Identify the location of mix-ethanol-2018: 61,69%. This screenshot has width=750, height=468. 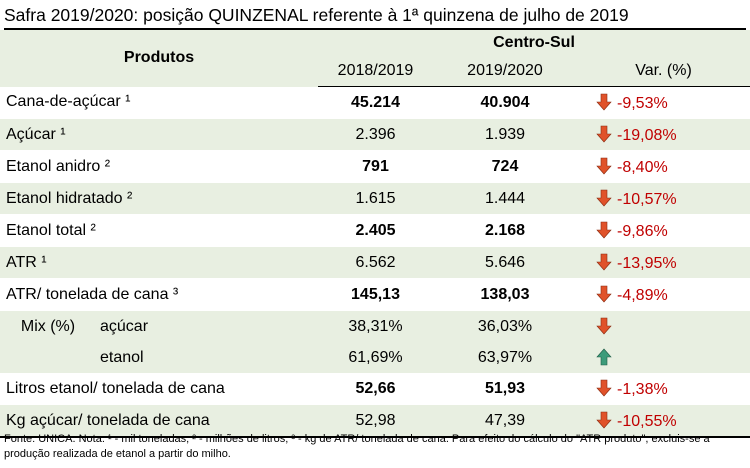
(375, 357).